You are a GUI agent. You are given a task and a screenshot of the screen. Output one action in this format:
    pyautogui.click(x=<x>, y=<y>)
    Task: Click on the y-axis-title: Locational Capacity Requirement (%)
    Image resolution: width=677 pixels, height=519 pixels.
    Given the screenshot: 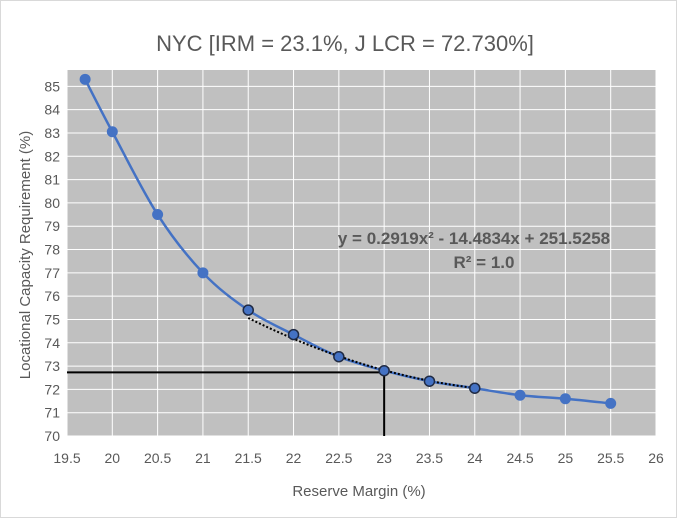 What is the action you would take?
    pyautogui.click(x=25, y=255)
    